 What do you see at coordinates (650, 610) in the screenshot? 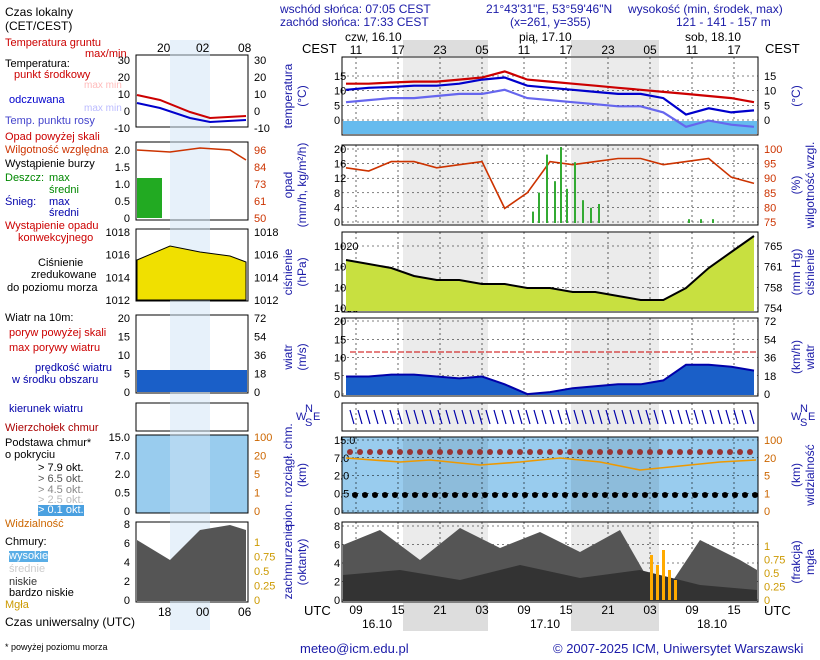
I see `hour-bottom-label: 03` at bounding box center [650, 610].